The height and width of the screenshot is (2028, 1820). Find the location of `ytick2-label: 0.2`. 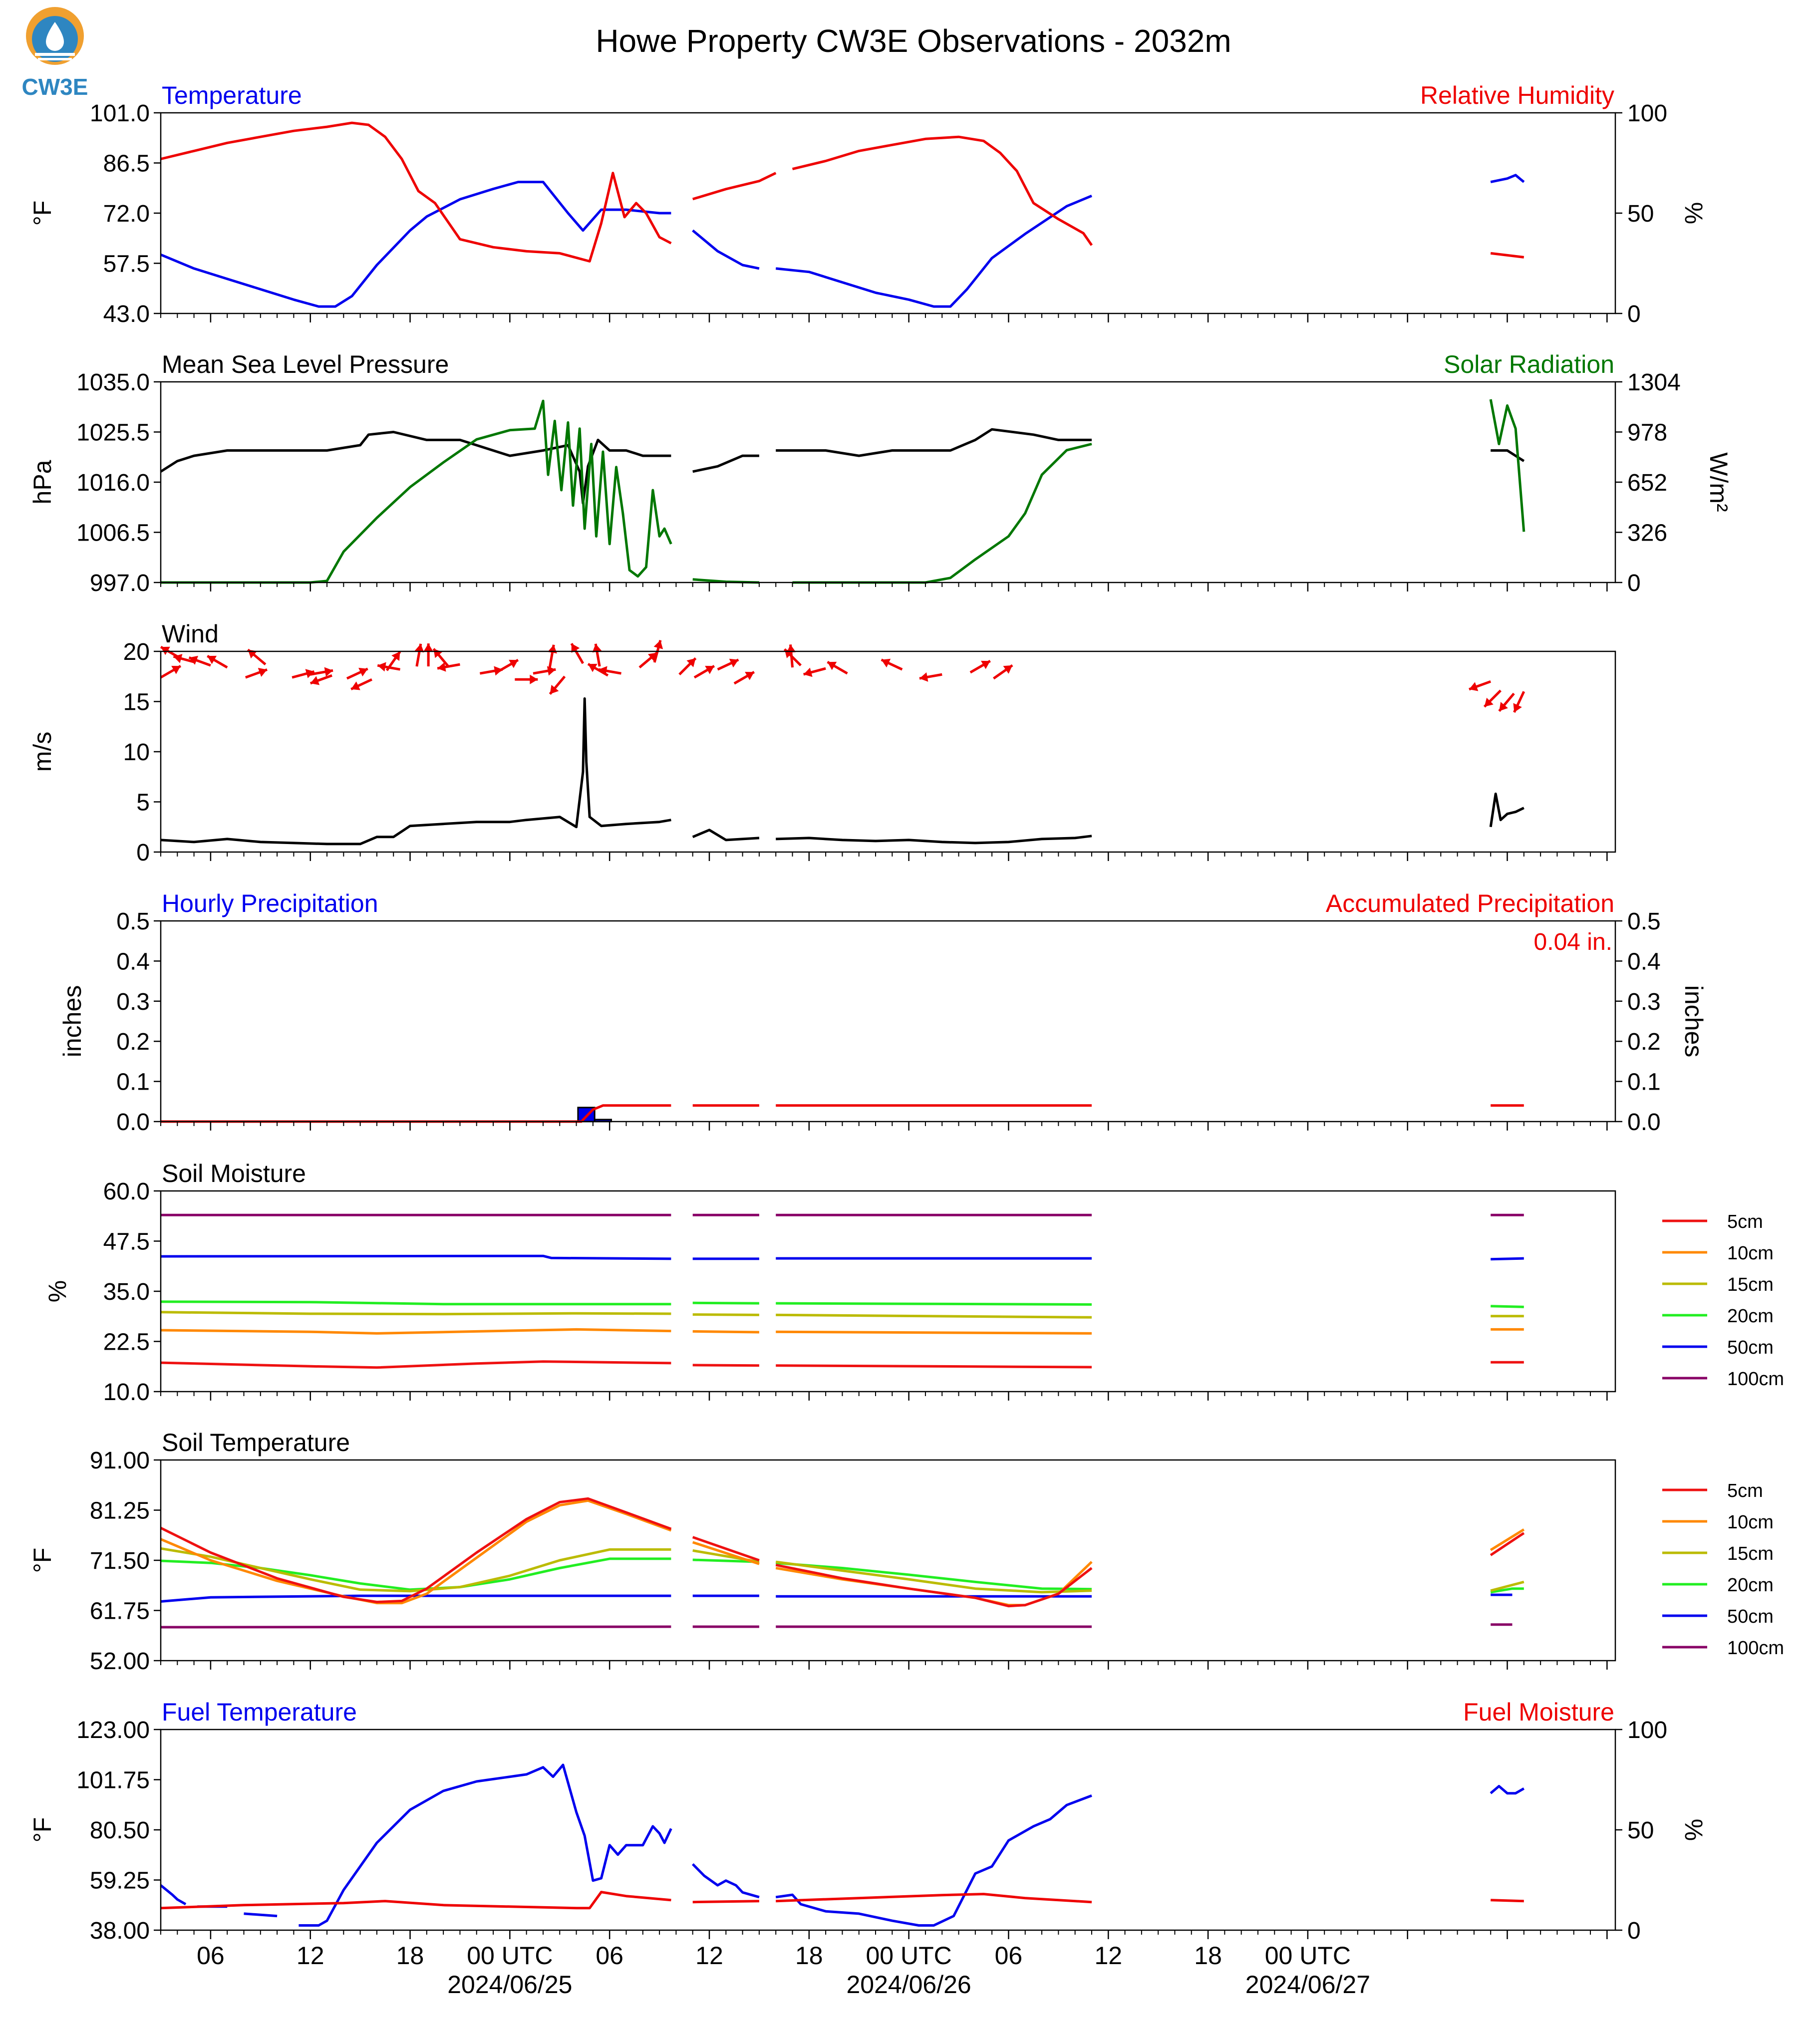

ytick2-label: 0.2 is located at coordinates (1644, 1042).